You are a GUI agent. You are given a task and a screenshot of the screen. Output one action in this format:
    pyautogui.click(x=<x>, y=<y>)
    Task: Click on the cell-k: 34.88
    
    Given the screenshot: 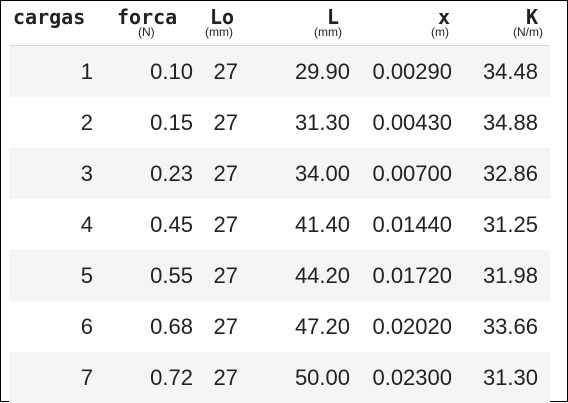 What is the action you would take?
    pyautogui.click(x=510, y=122)
    